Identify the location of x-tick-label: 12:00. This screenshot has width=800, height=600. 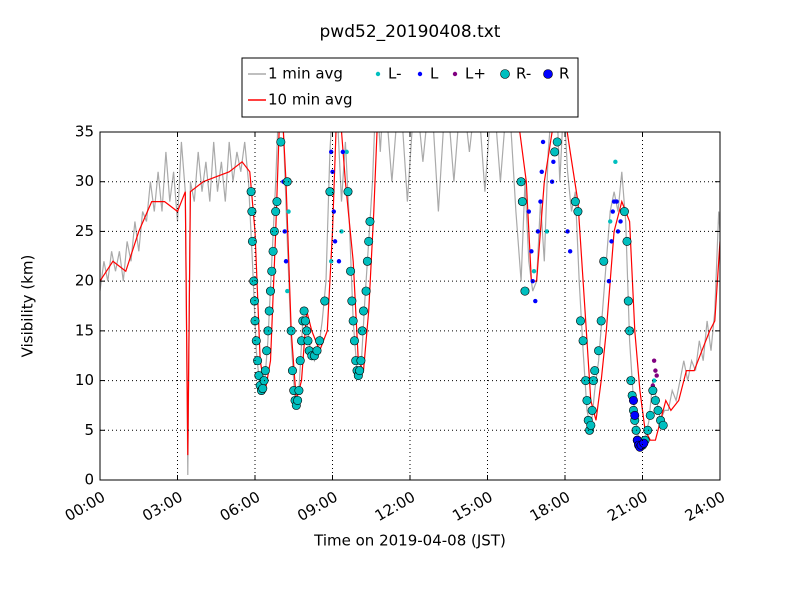
(395, 506).